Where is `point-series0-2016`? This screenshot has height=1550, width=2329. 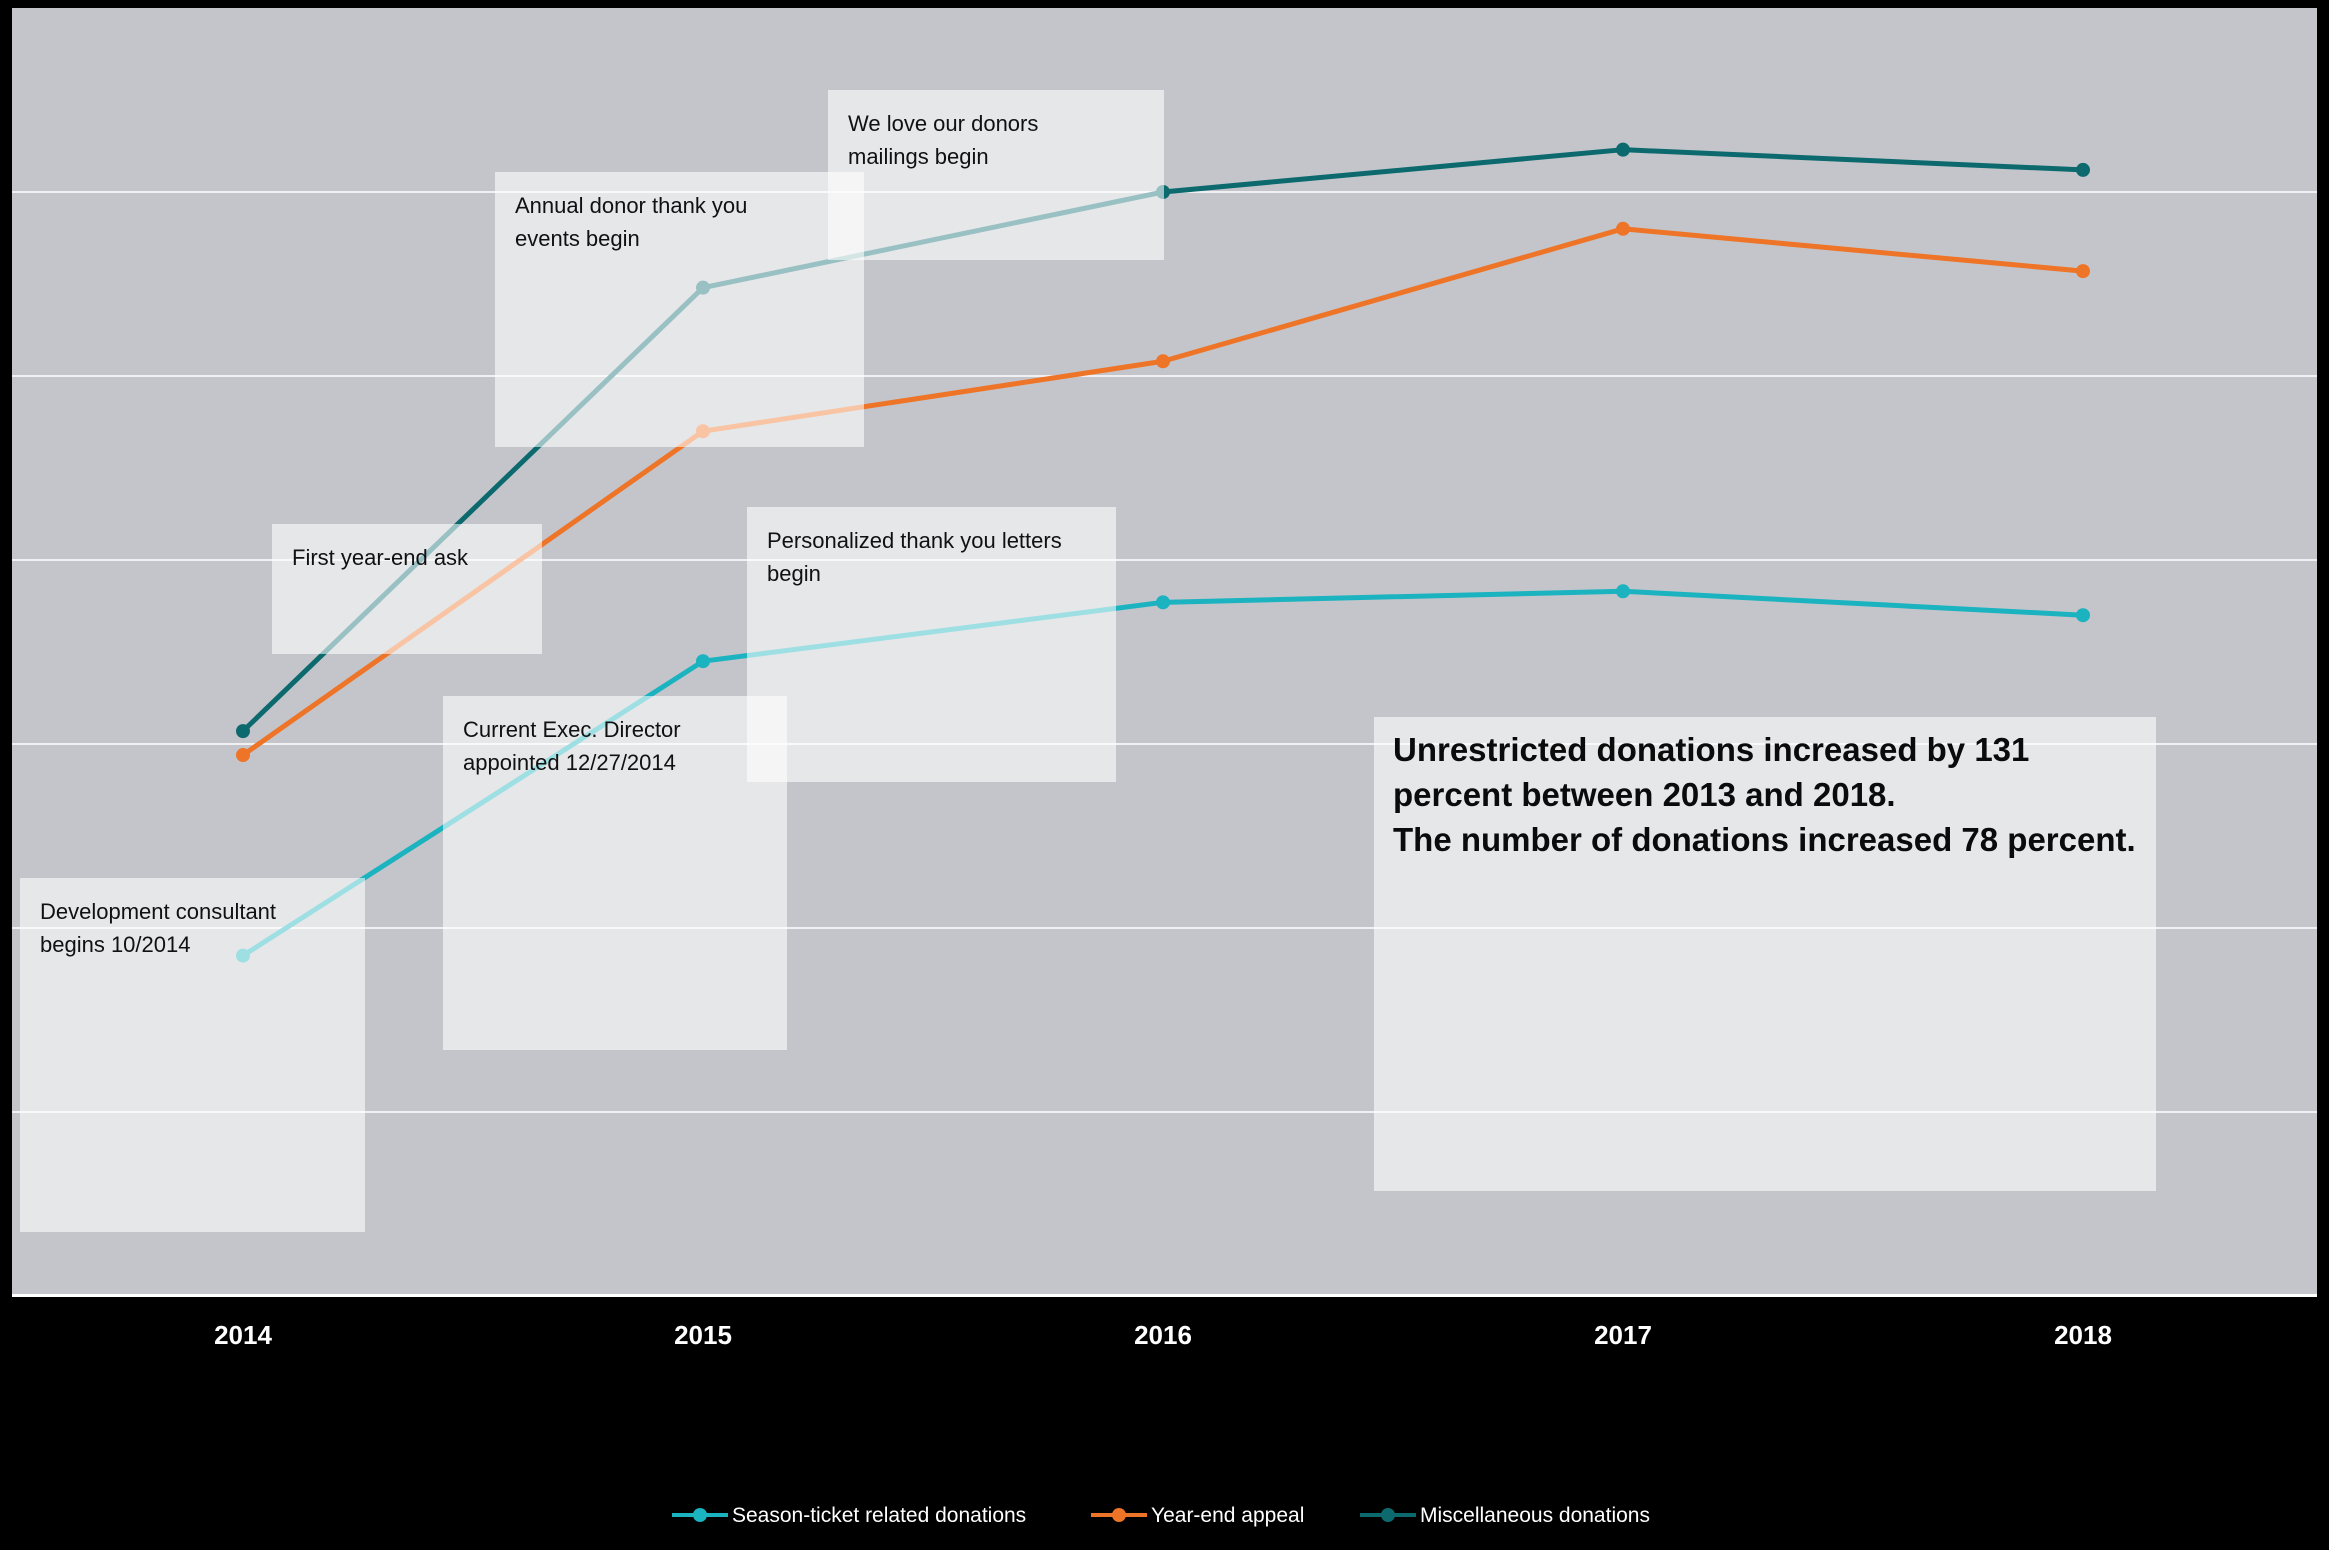
point-series0-2016 is located at coordinates (1163, 602).